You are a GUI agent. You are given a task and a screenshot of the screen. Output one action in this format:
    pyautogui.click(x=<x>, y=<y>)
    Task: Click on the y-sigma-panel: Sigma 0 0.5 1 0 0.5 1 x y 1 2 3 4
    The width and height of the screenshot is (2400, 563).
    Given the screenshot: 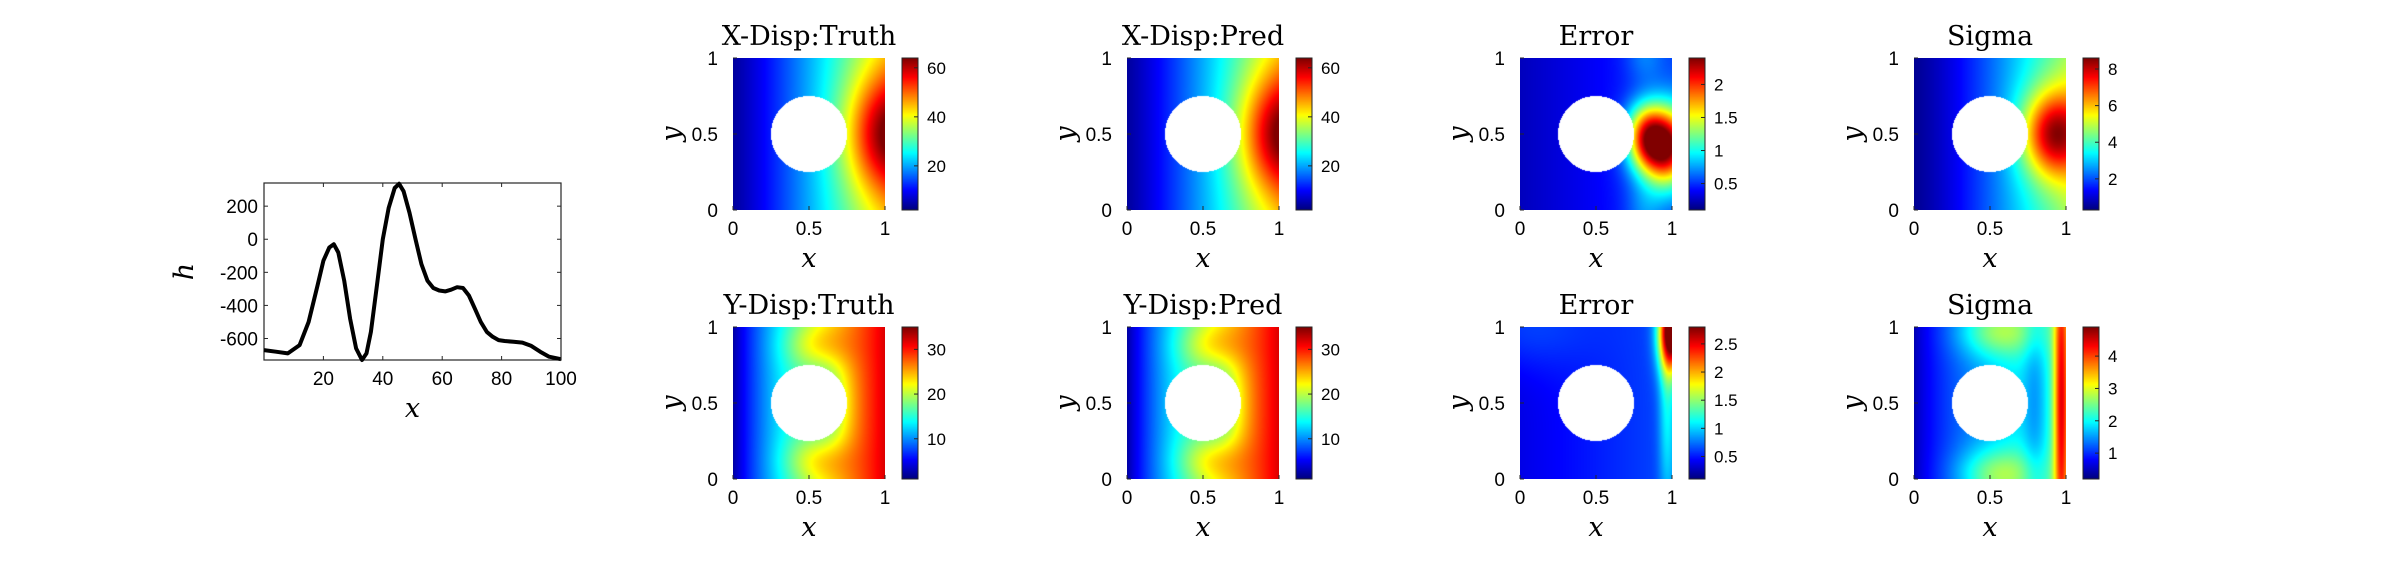 What is the action you would take?
    pyautogui.click(x=1977, y=416)
    